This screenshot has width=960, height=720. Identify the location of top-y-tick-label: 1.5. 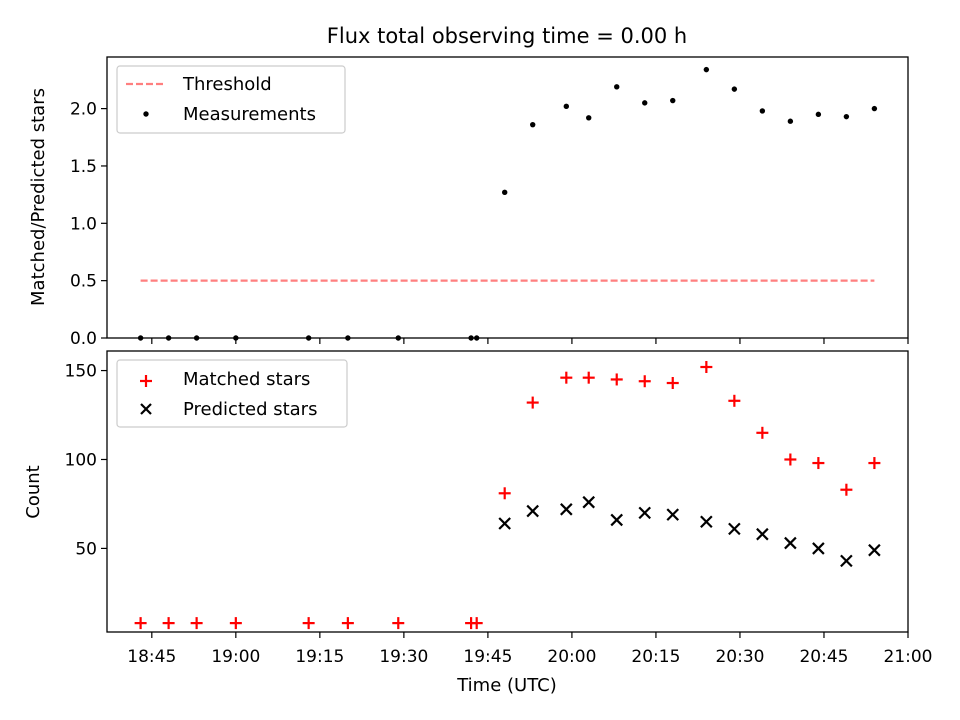
(83, 167).